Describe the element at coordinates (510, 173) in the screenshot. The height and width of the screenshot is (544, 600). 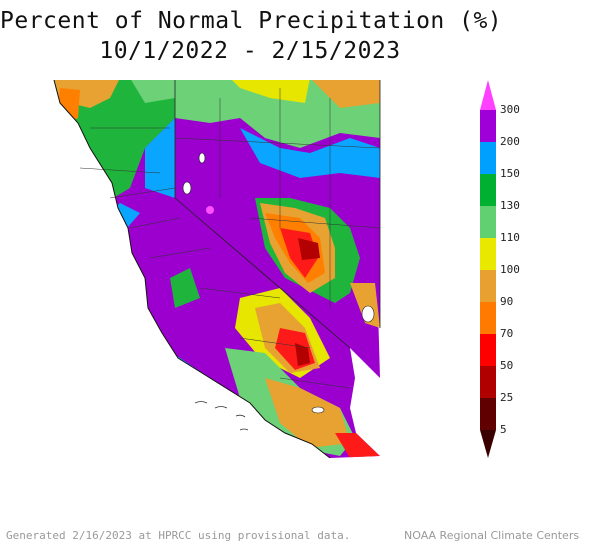
I see `legend-label: 150` at that location.